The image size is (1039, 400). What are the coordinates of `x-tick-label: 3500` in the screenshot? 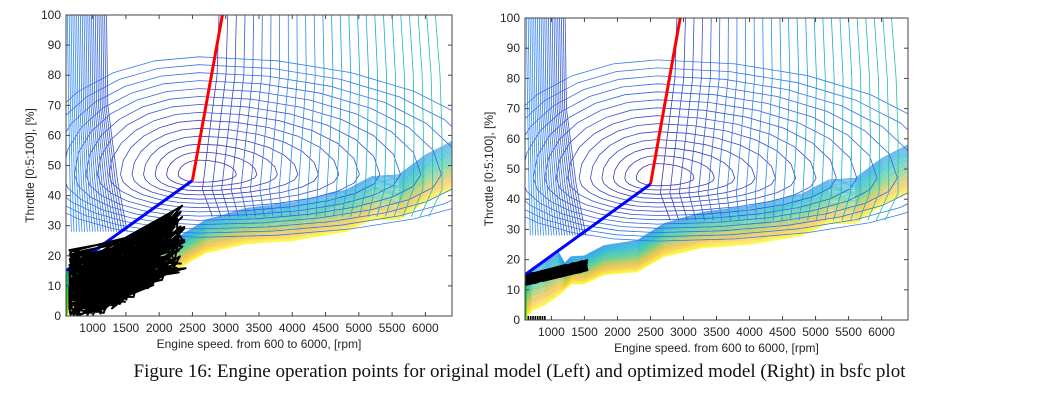 It's located at (716, 332).